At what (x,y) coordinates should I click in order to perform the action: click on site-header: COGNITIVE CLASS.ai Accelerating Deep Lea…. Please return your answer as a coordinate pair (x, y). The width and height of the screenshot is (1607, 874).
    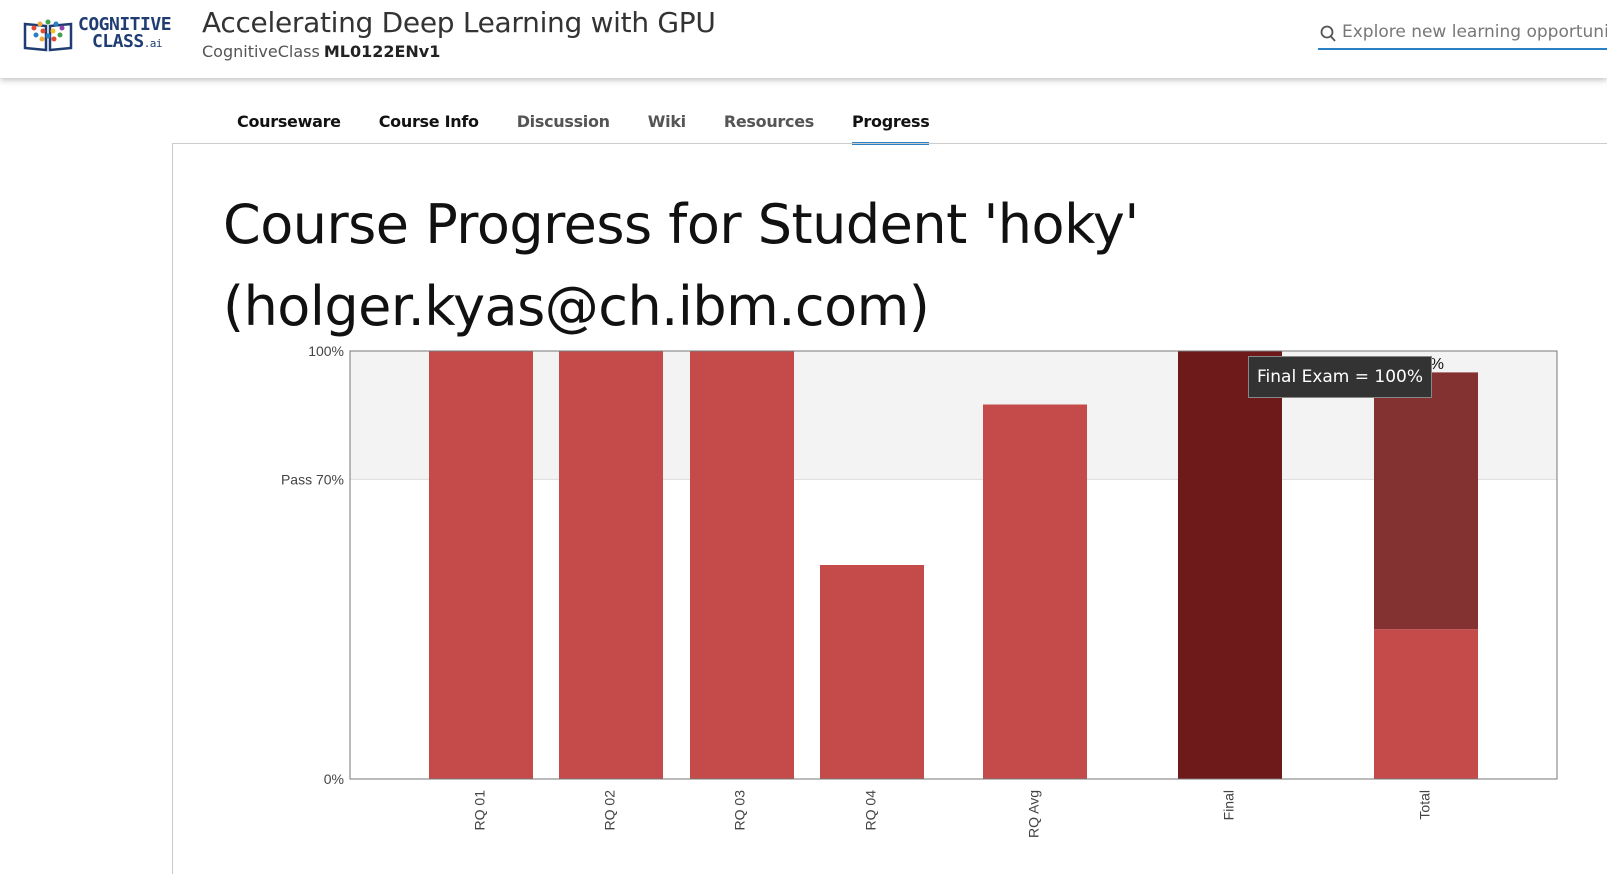
    Looking at the image, I should click on (803, 39).